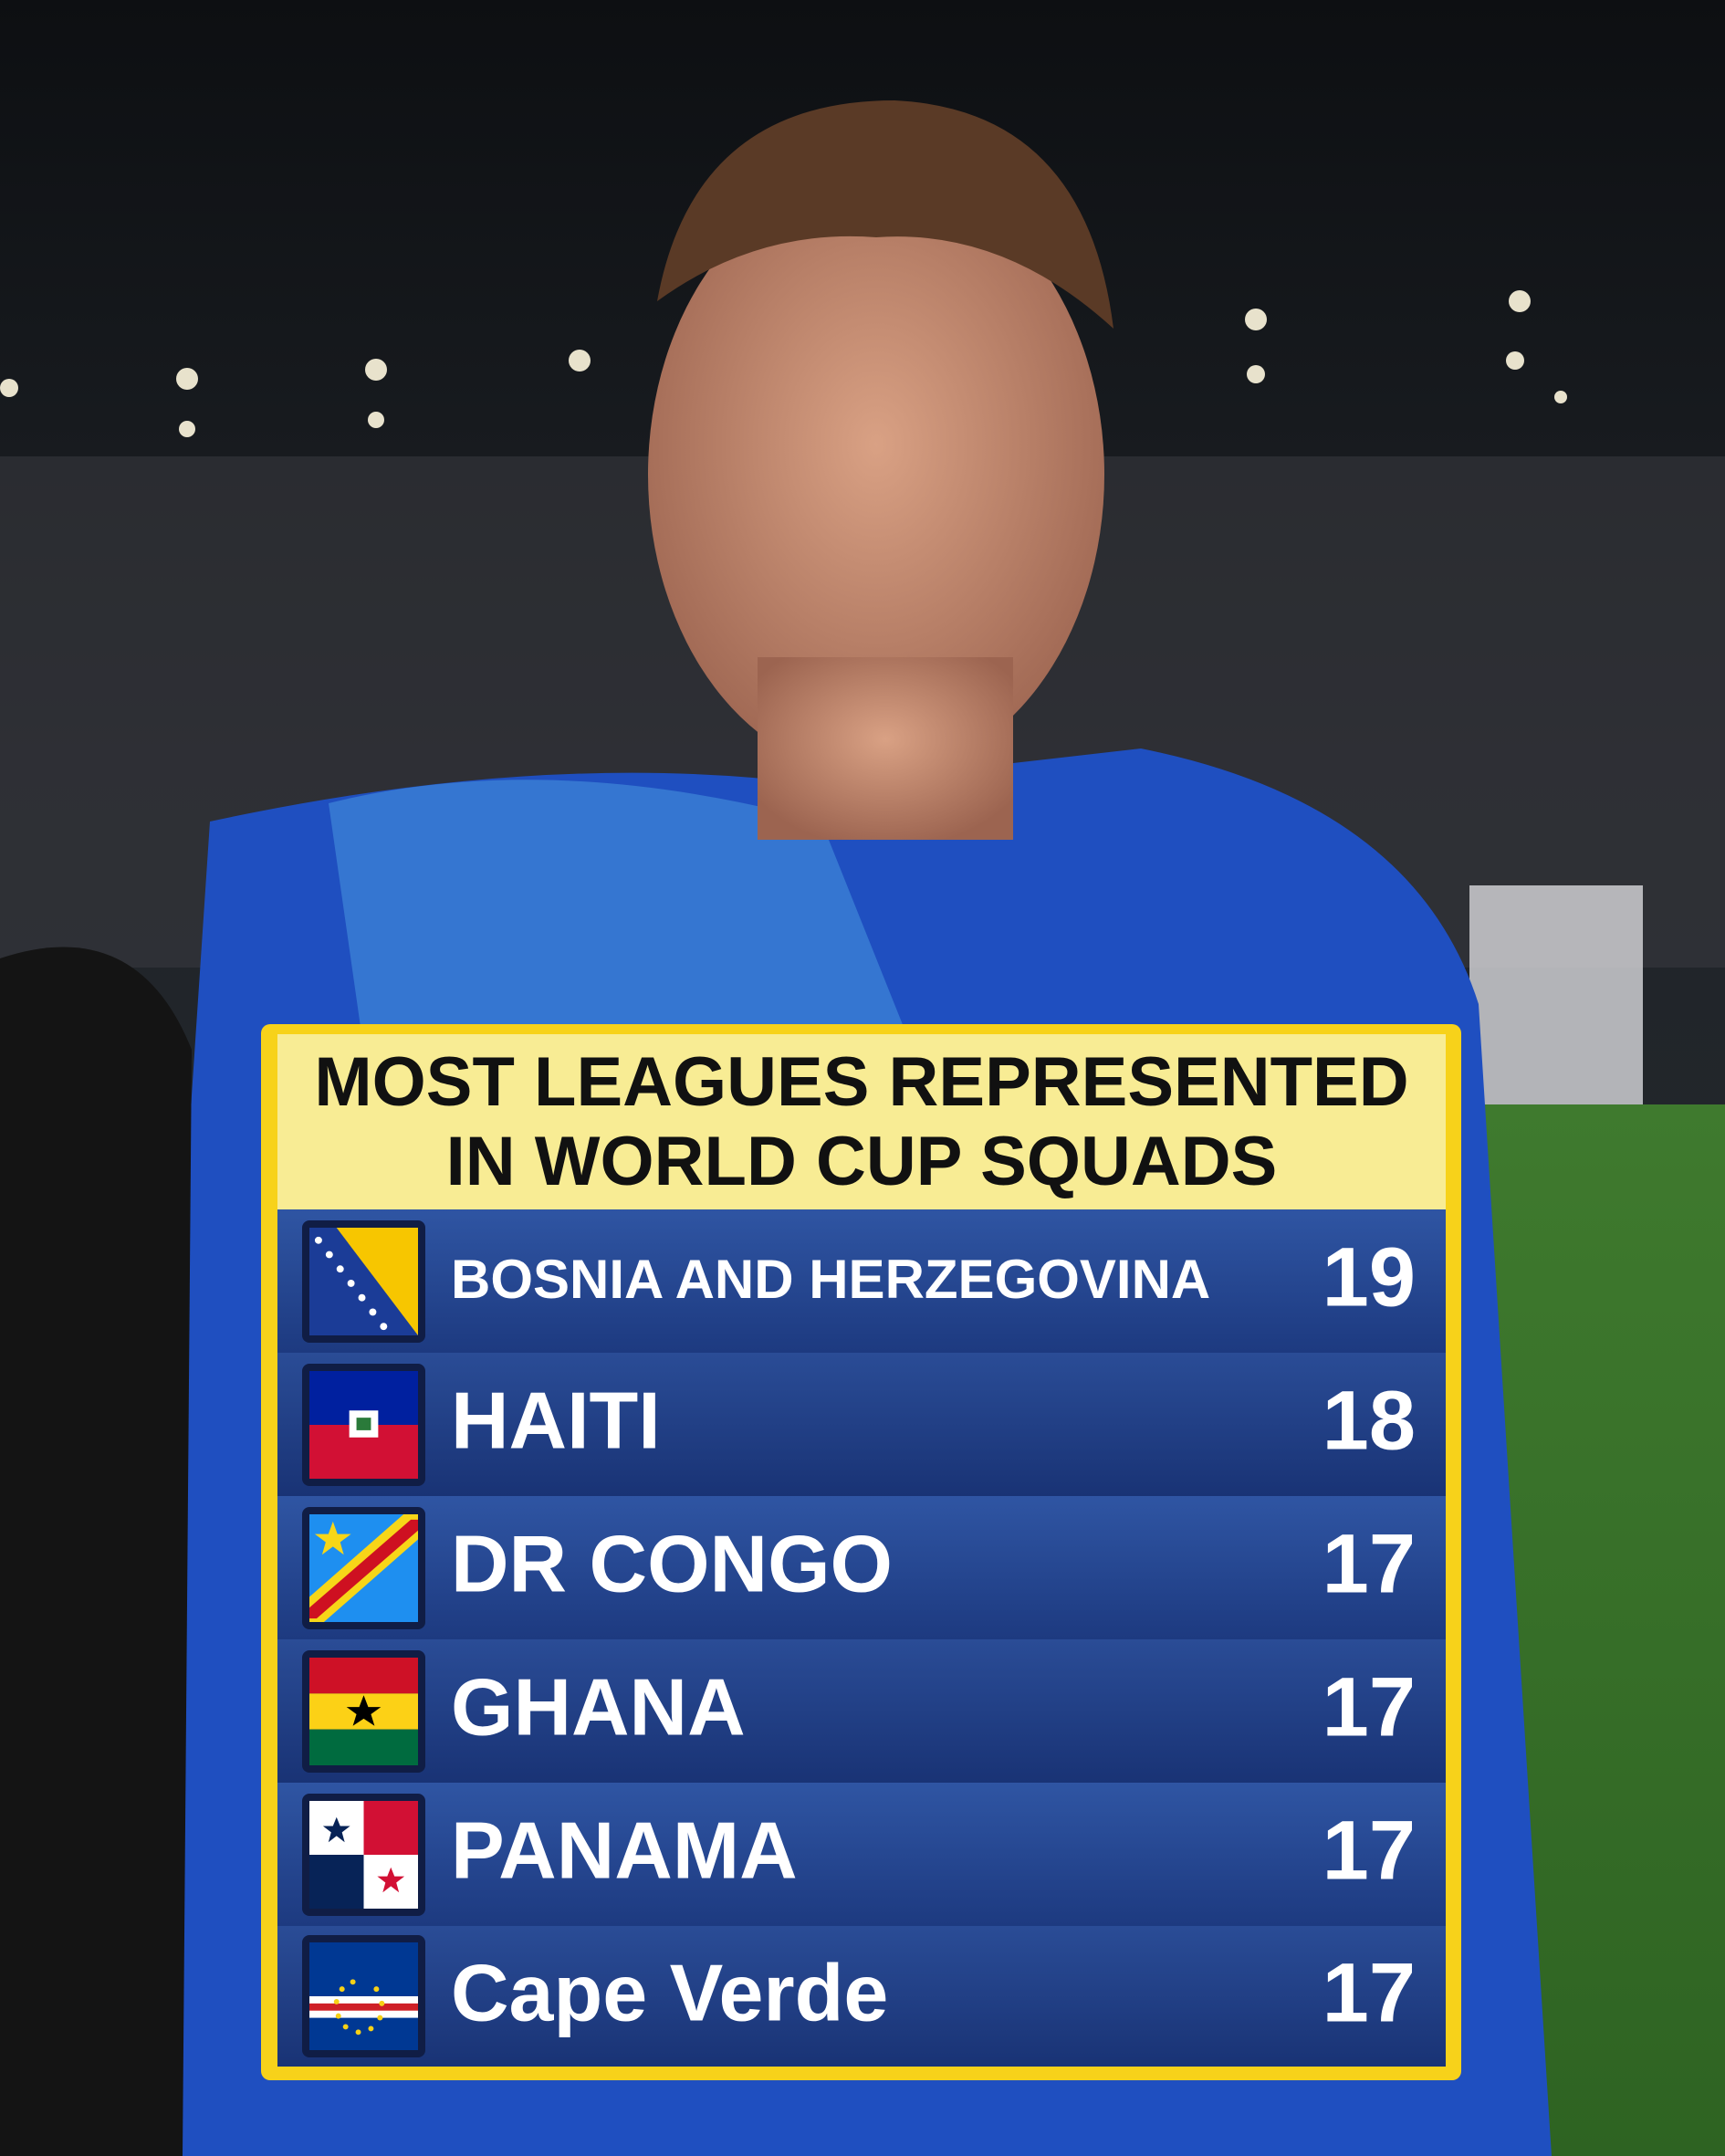  What do you see at coordinates (669, 1992) in the screenshot?
I see `country-name: Cape Verde` at bounding box center [669, 1992].